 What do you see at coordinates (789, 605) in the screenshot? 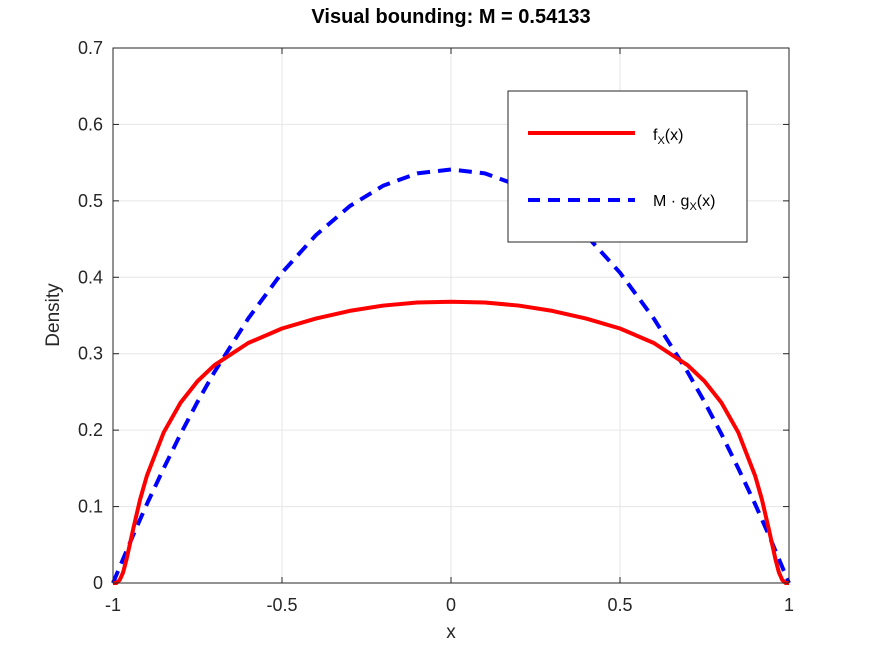
I see `x-tick-label: 1` at bounding box center [789, 605].